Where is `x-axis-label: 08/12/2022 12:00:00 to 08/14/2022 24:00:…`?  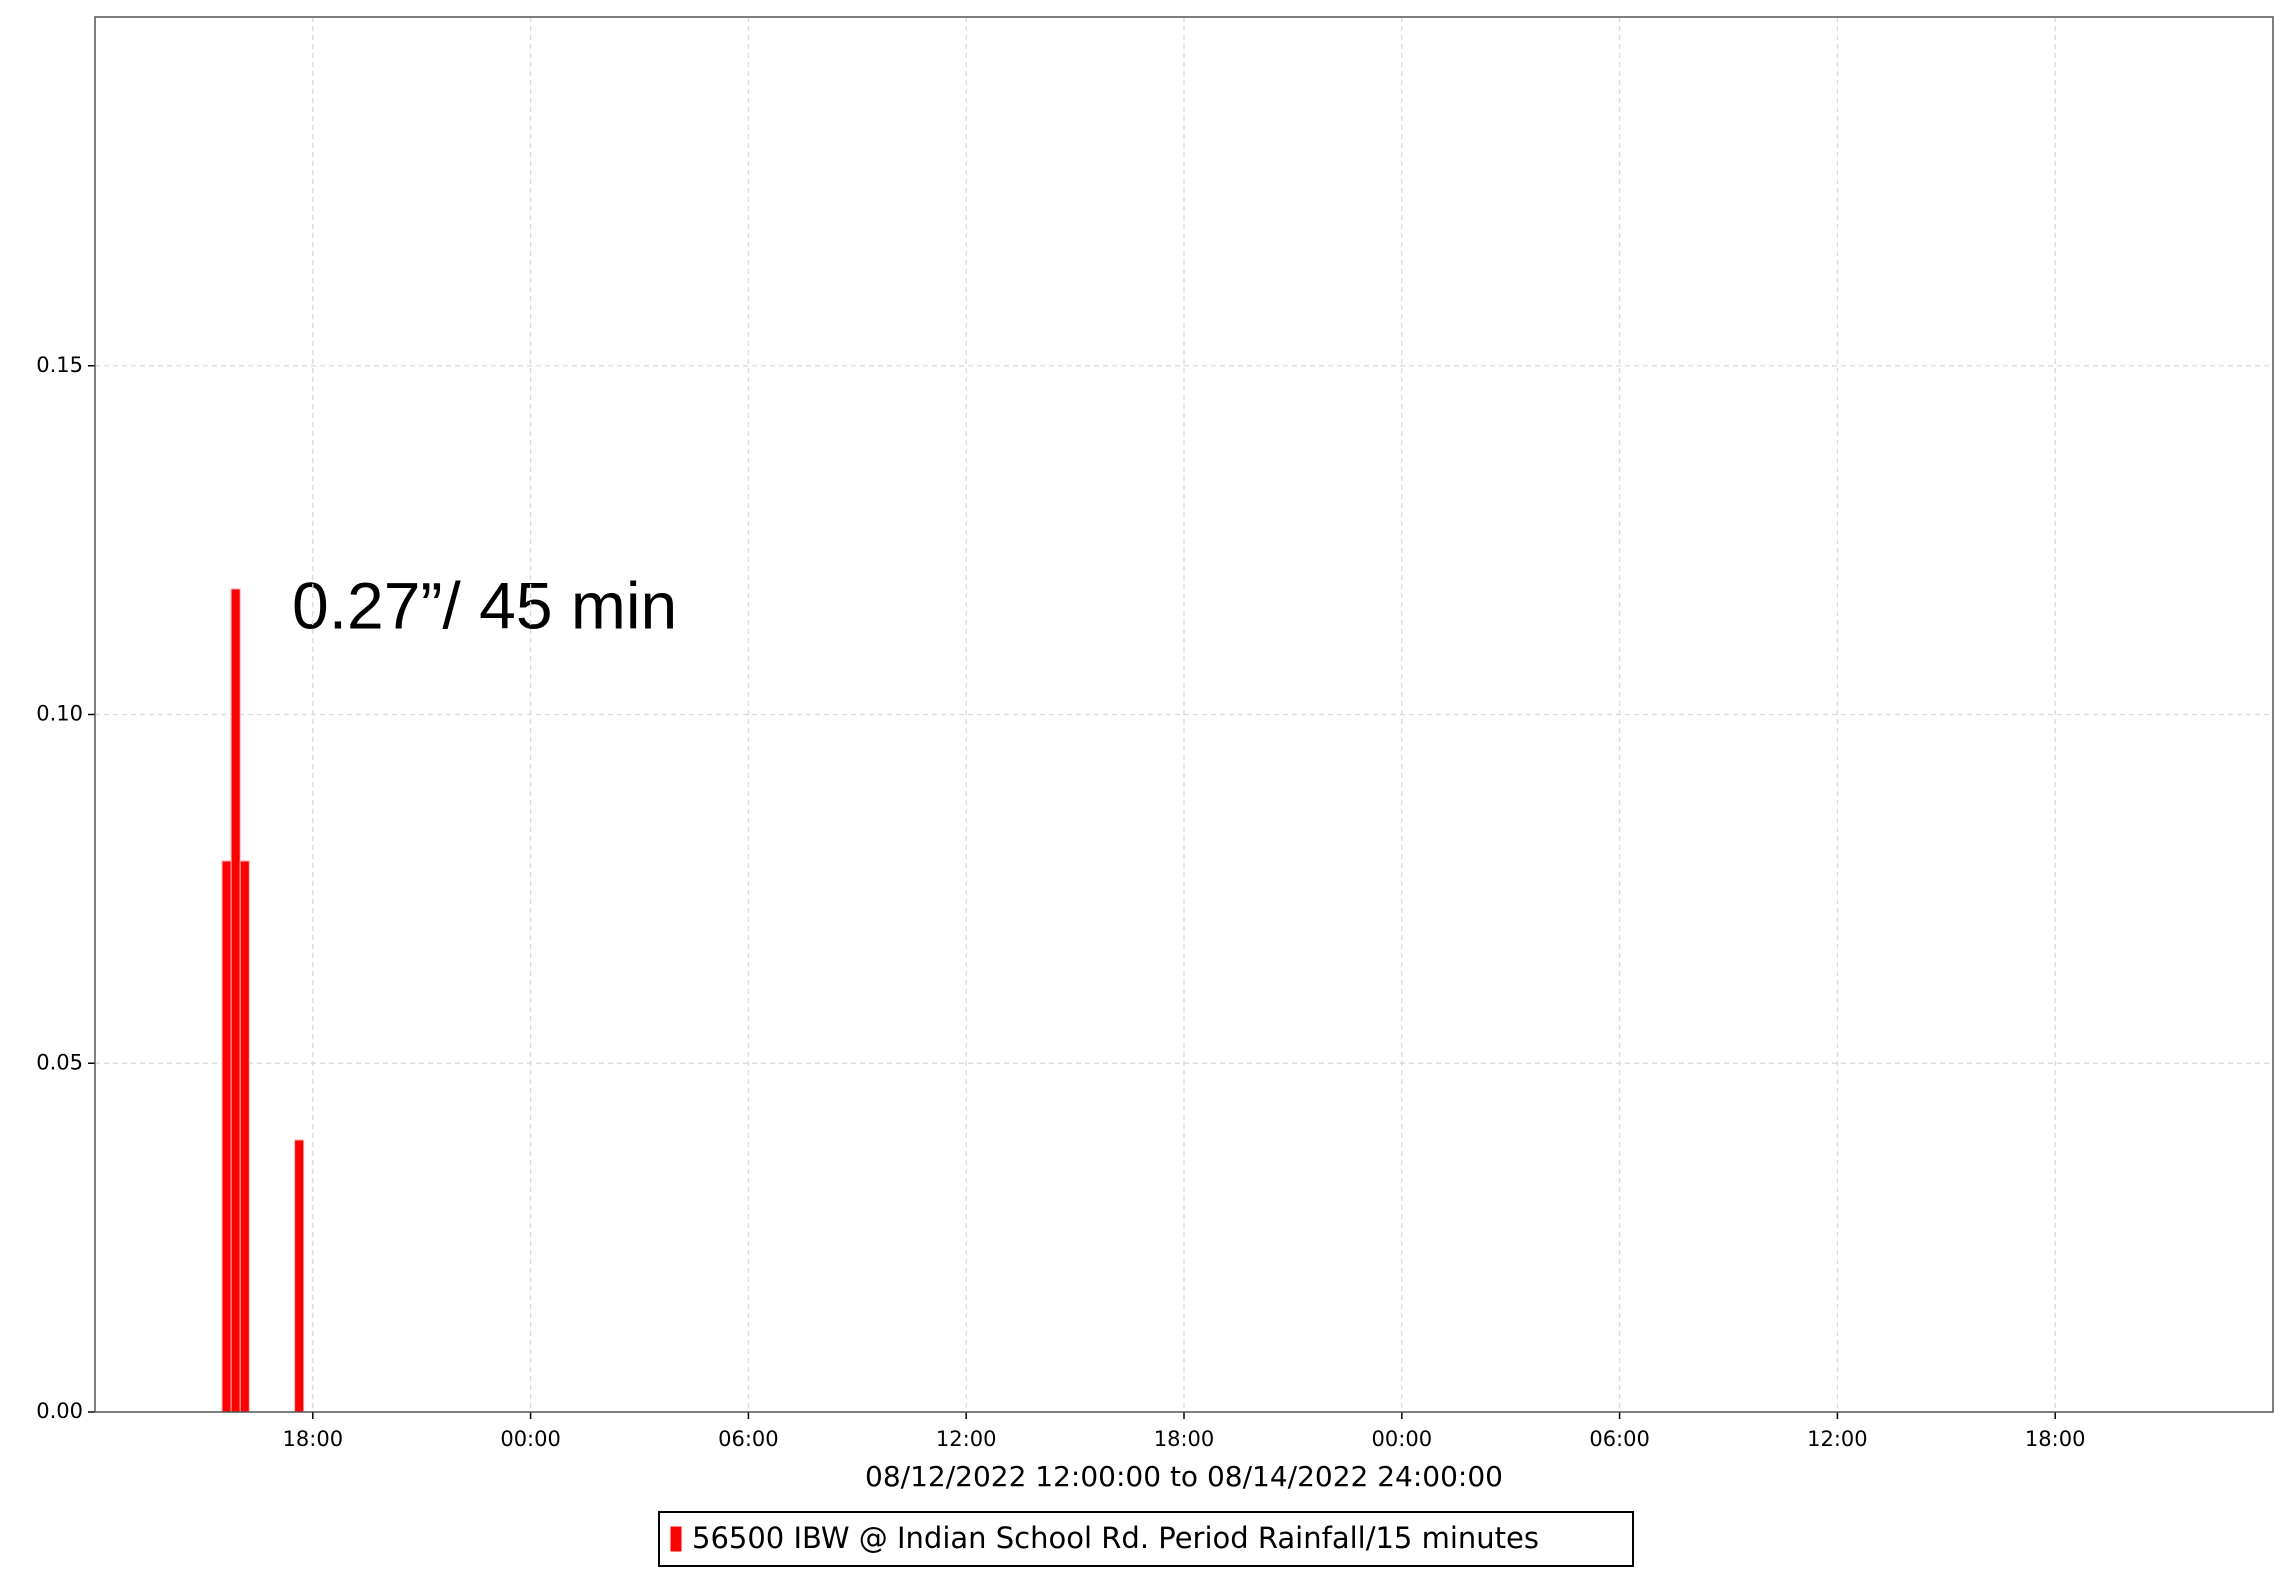
x-axis-label: 08/12/2022 12:00:00 to 08/14/2022 24:00:… is located at coordinates (1184, 1476).